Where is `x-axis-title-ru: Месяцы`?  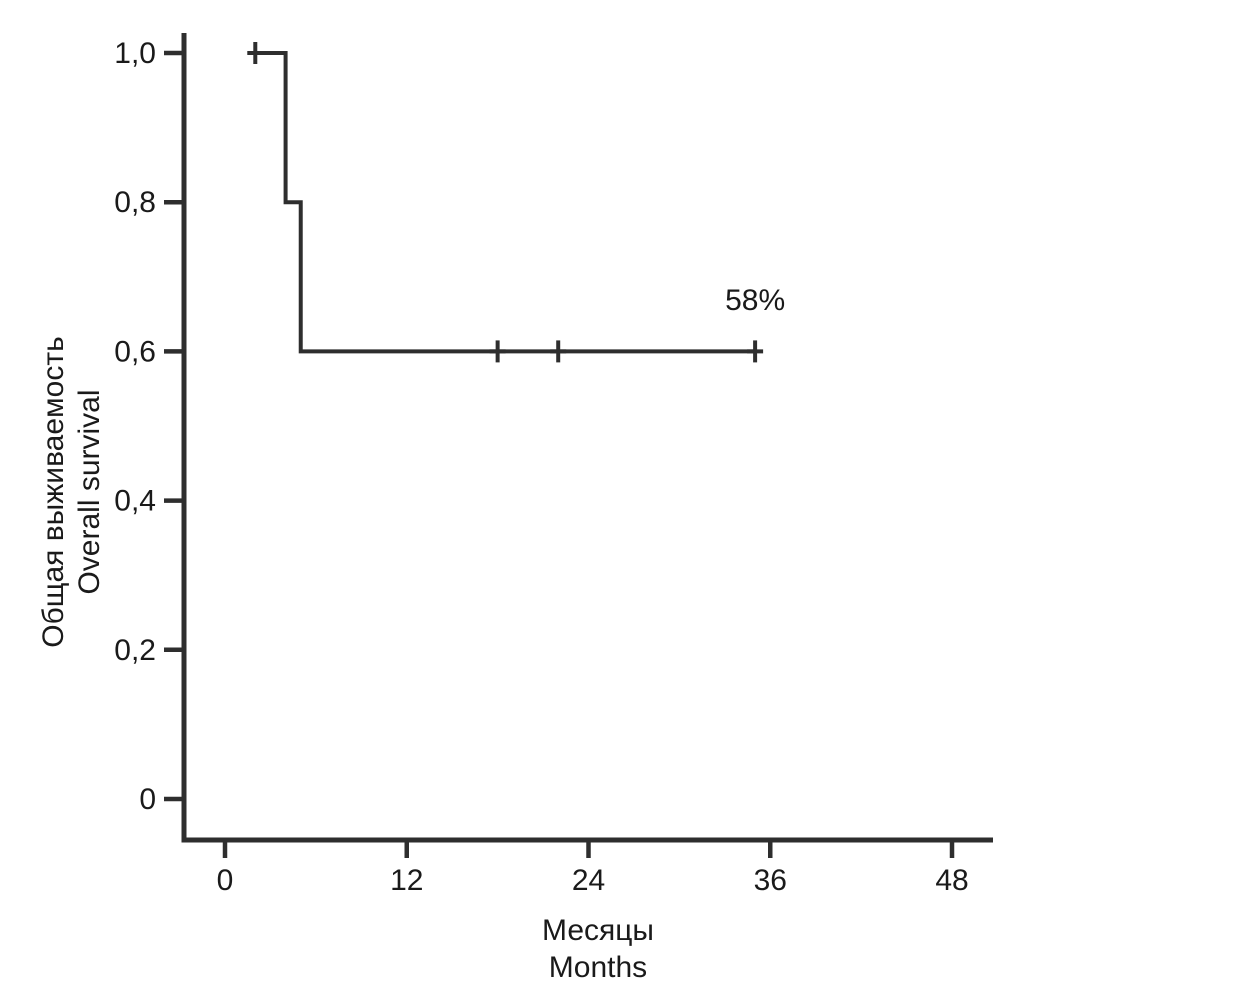
x-axis-title-ru: Месяцы is located at coordinates (598, 930).